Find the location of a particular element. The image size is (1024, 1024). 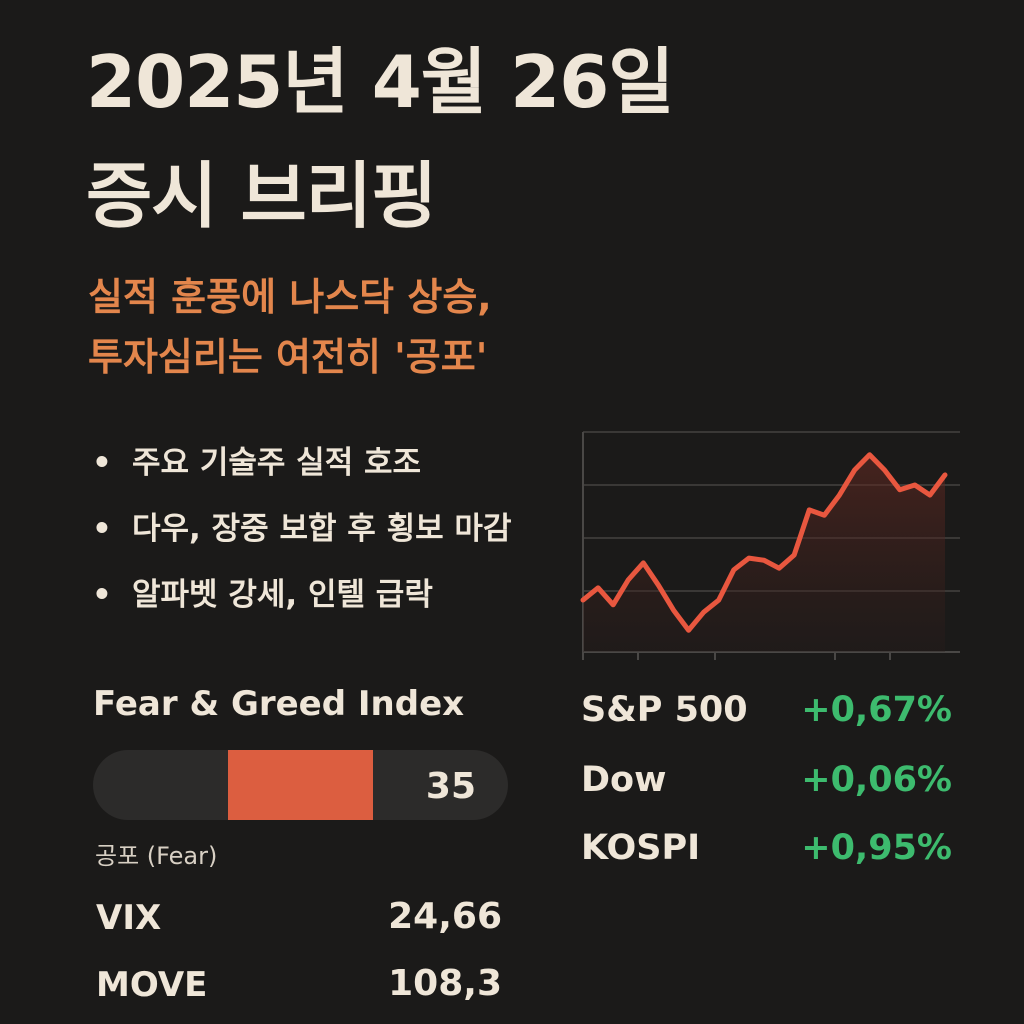

gauge-fill is located at coordinates (301, 785).